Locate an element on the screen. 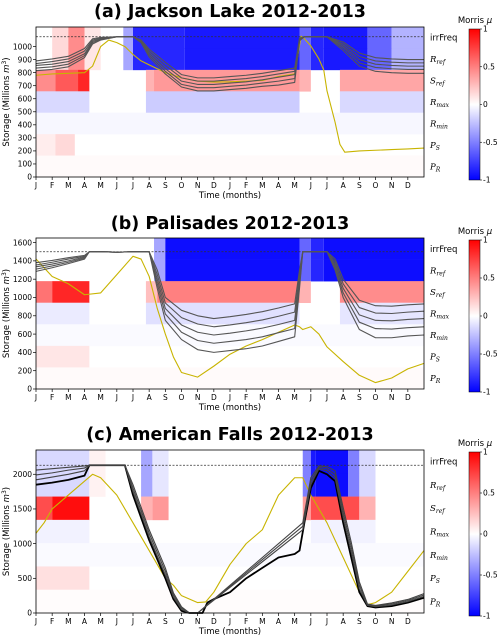 This screenshot has height=642, width=500. y-axis-label: Storage (Millions m3) is located at coordinates (6, 531).